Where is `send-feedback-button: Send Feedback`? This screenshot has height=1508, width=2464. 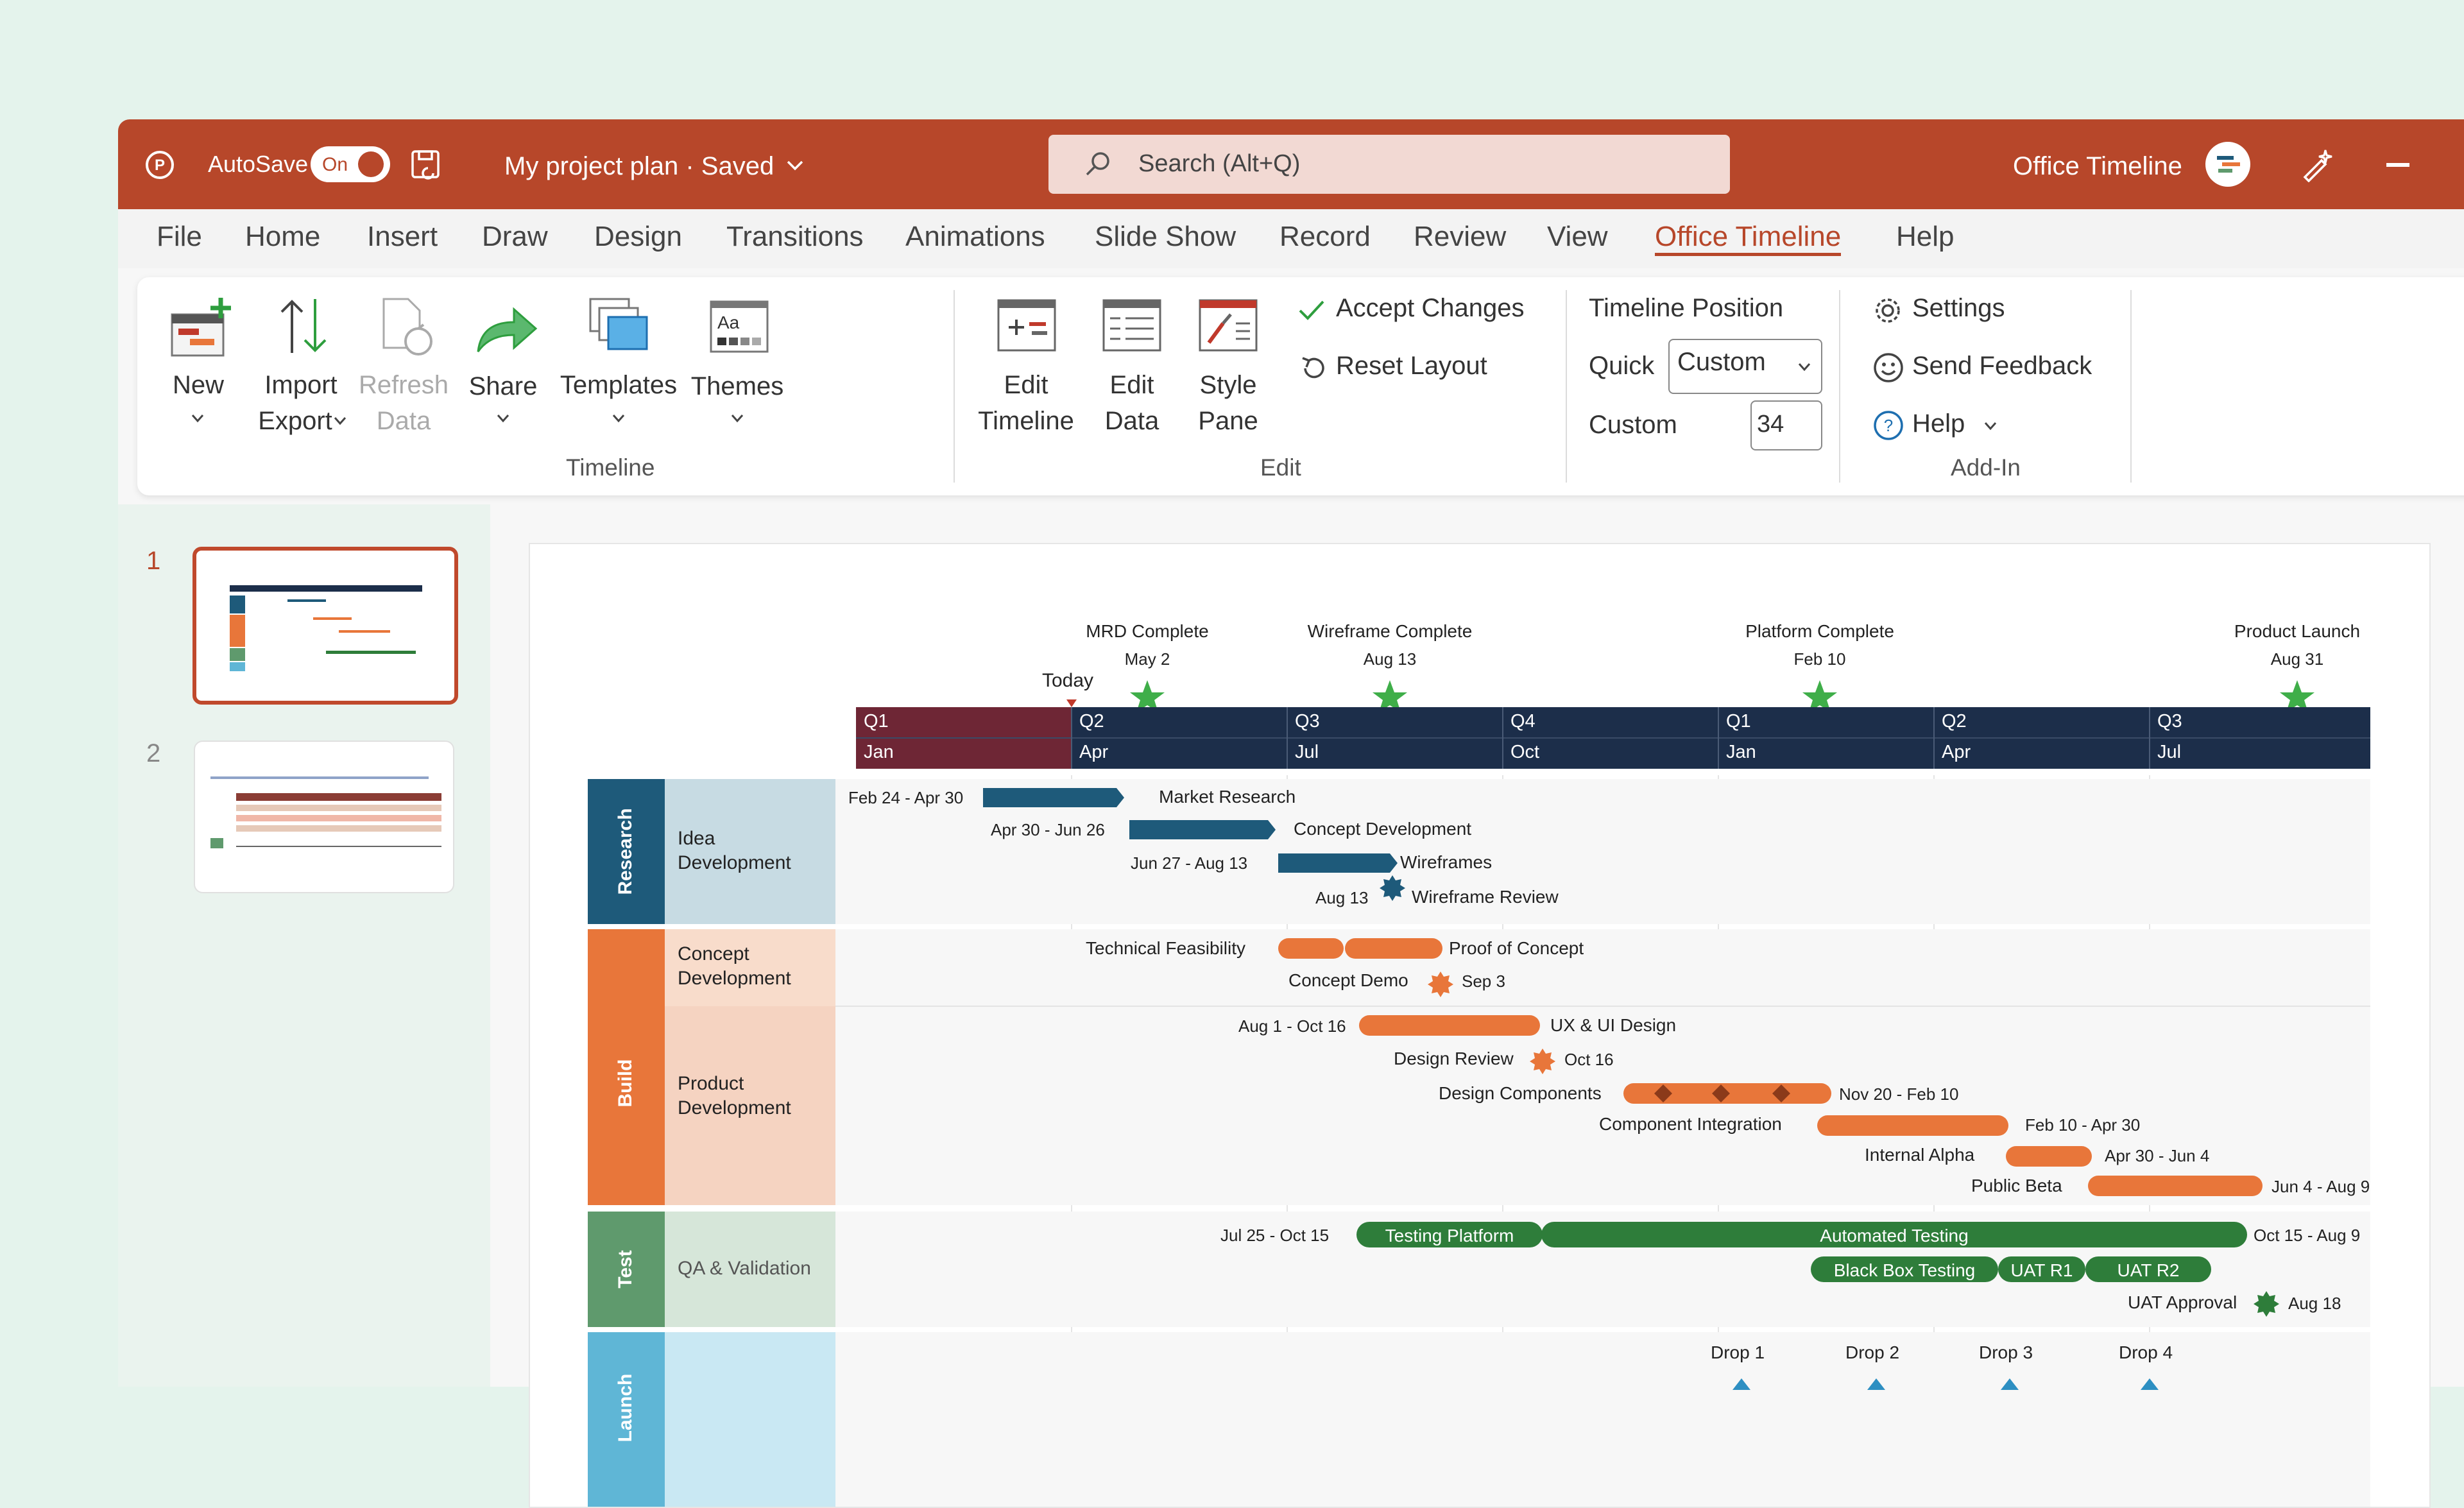
send-feedback-button: Send Feedback is located at coordinates (2005, 367).